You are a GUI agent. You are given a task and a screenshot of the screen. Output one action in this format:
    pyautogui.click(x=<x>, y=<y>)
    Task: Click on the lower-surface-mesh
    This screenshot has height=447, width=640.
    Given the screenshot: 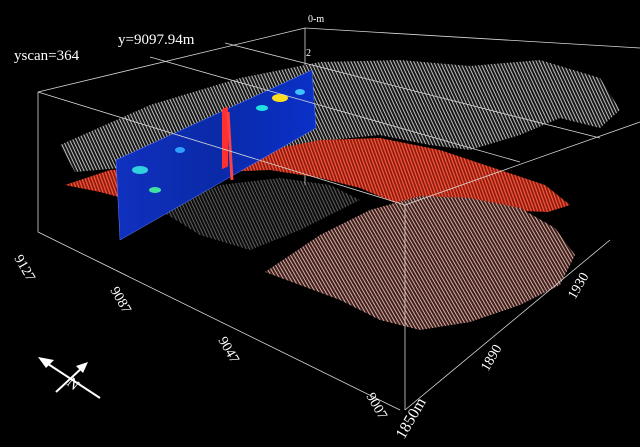 What is the action you would take?
    pyautogui.click(x=420, y=263)
    